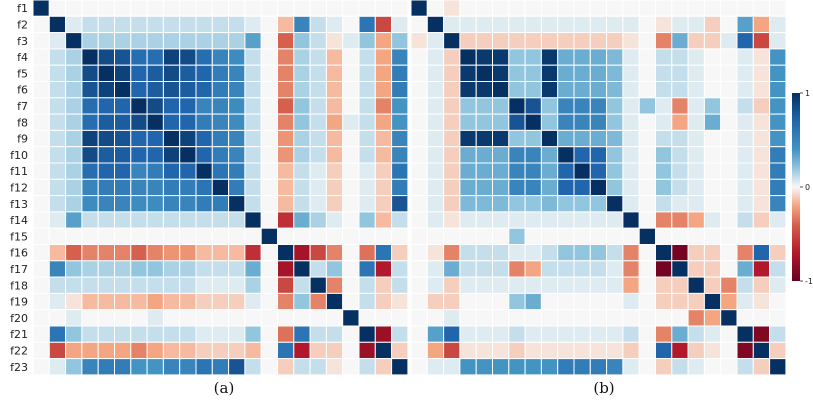 This screenshot has width=813, height=404. I want to click on row-label: f21, so click(19, 334).